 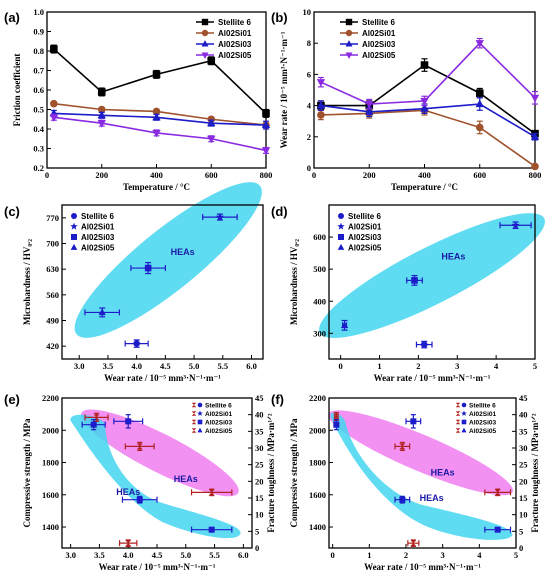 I want to click on y-tick-label: 0, so click(x=309, y=168).